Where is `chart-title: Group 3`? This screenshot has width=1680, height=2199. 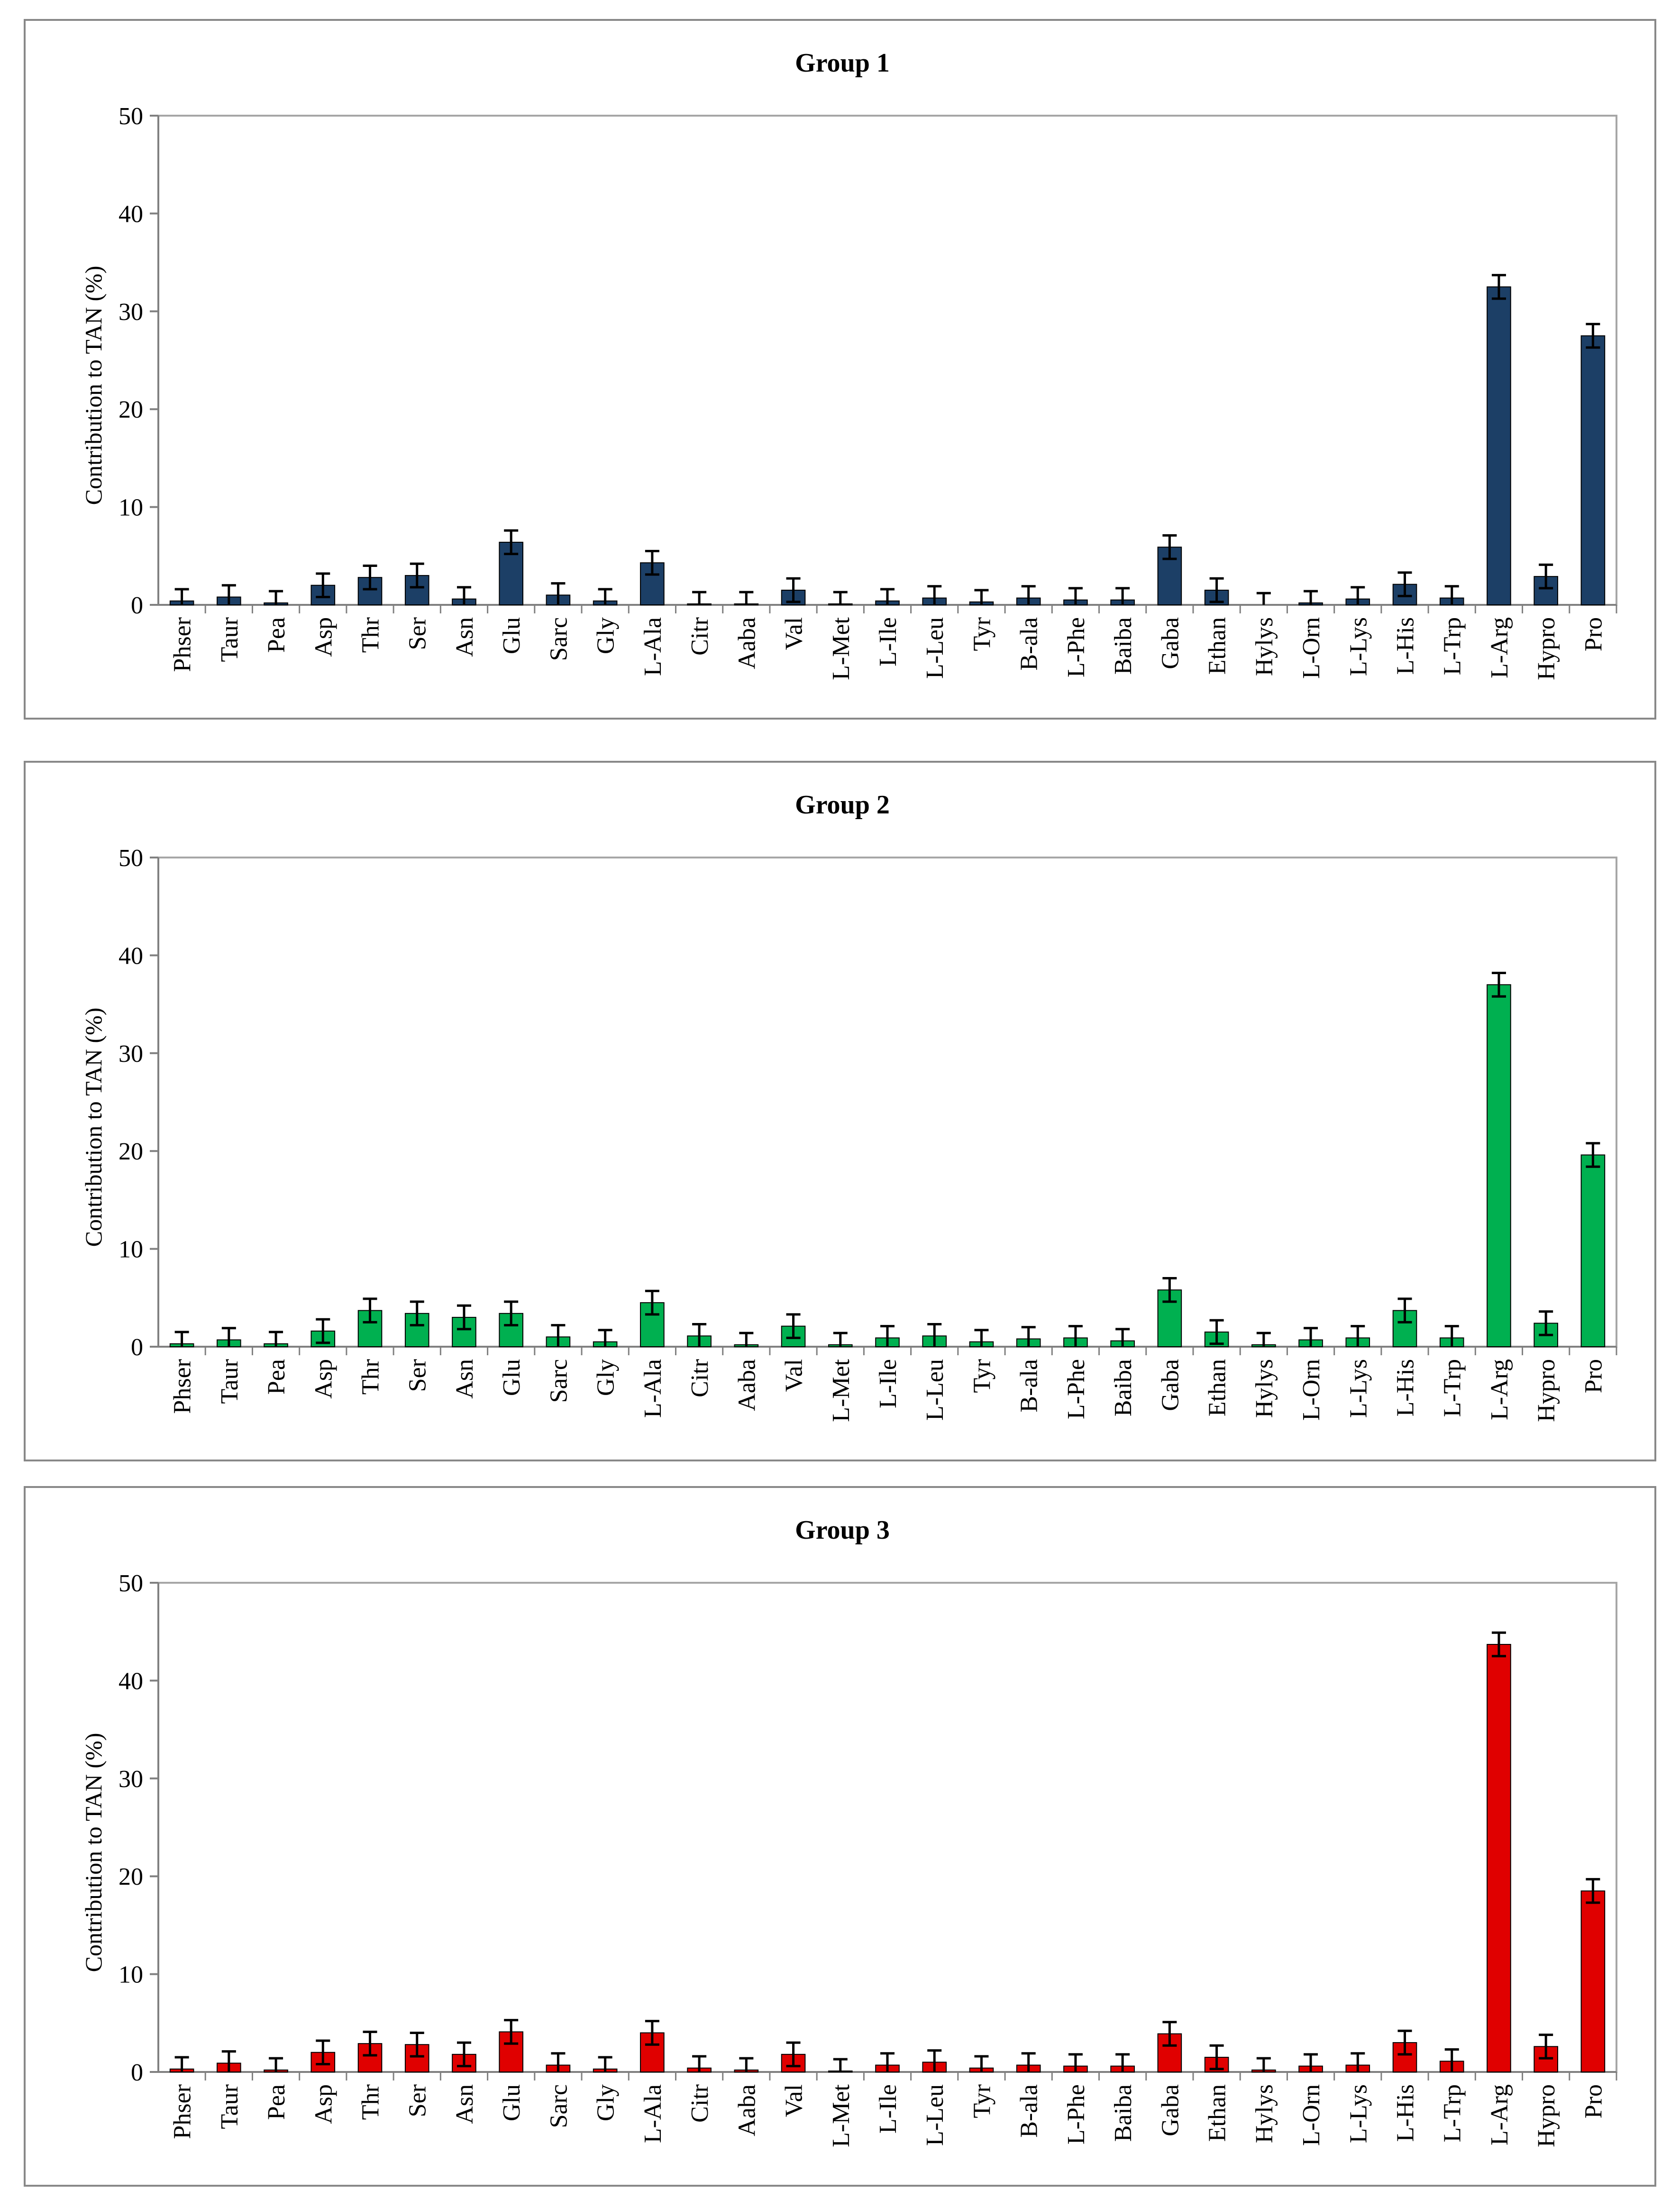
chart-title: Group 3 is located at coordinates (842, 1530).